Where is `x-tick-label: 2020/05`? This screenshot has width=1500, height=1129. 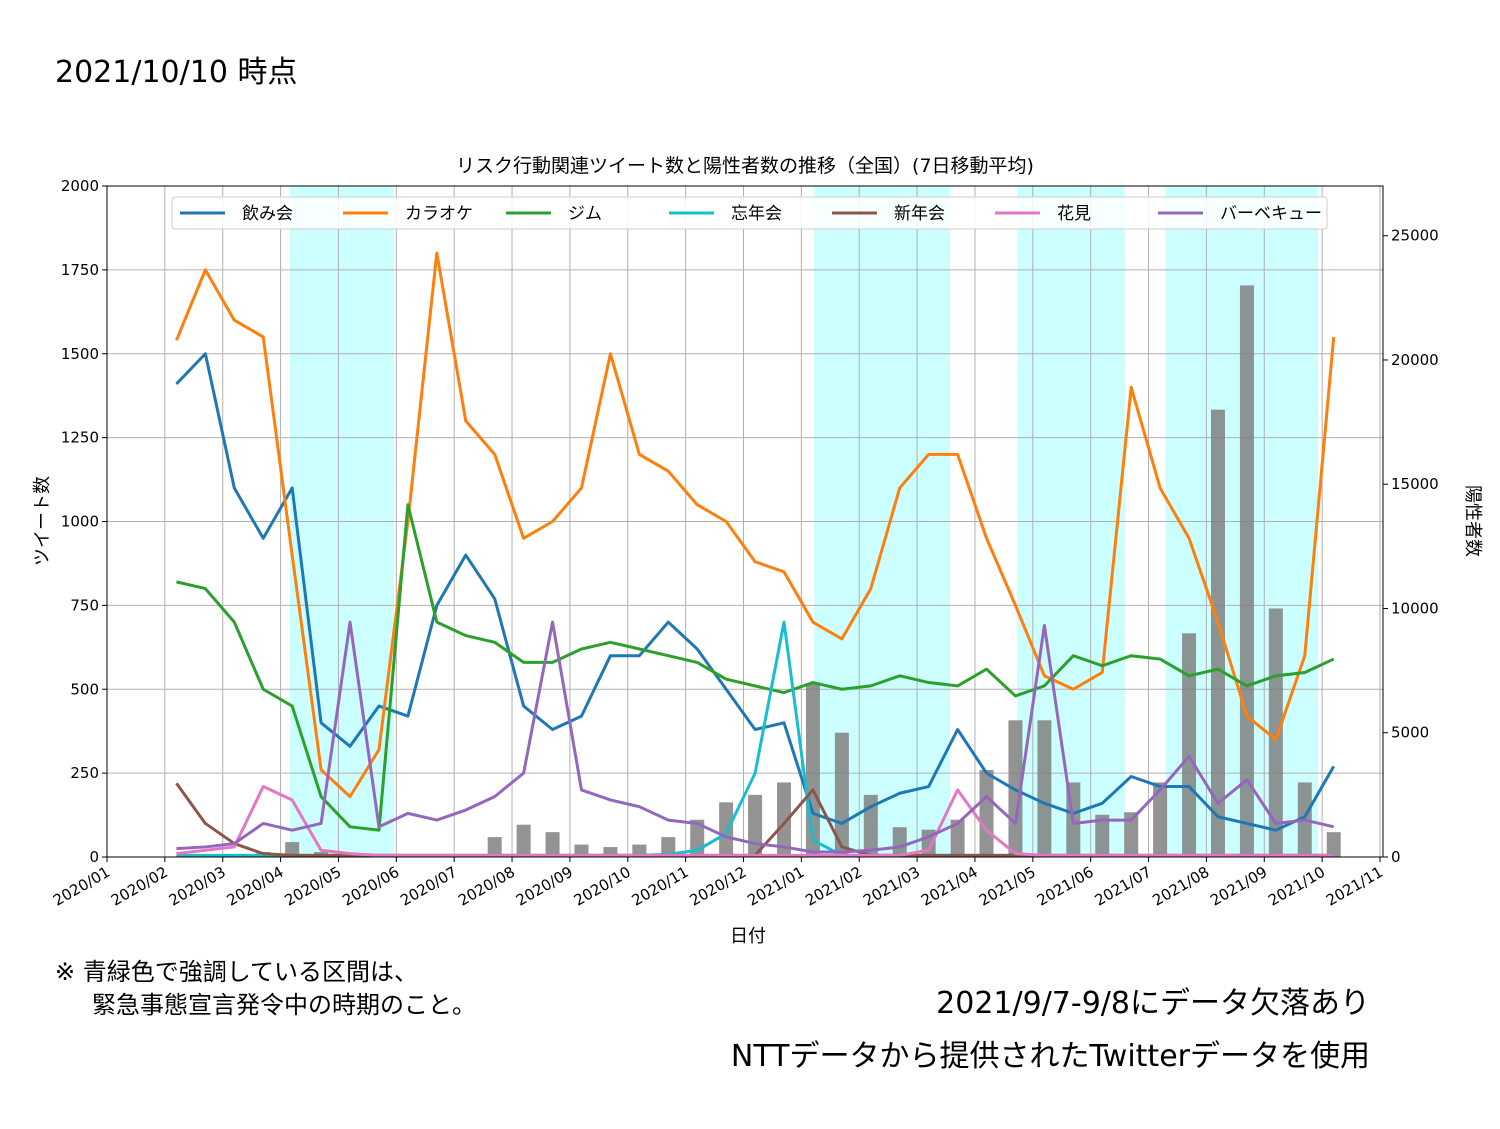
x-tick-label: 2020/05 is located at coordinates (312, 886).